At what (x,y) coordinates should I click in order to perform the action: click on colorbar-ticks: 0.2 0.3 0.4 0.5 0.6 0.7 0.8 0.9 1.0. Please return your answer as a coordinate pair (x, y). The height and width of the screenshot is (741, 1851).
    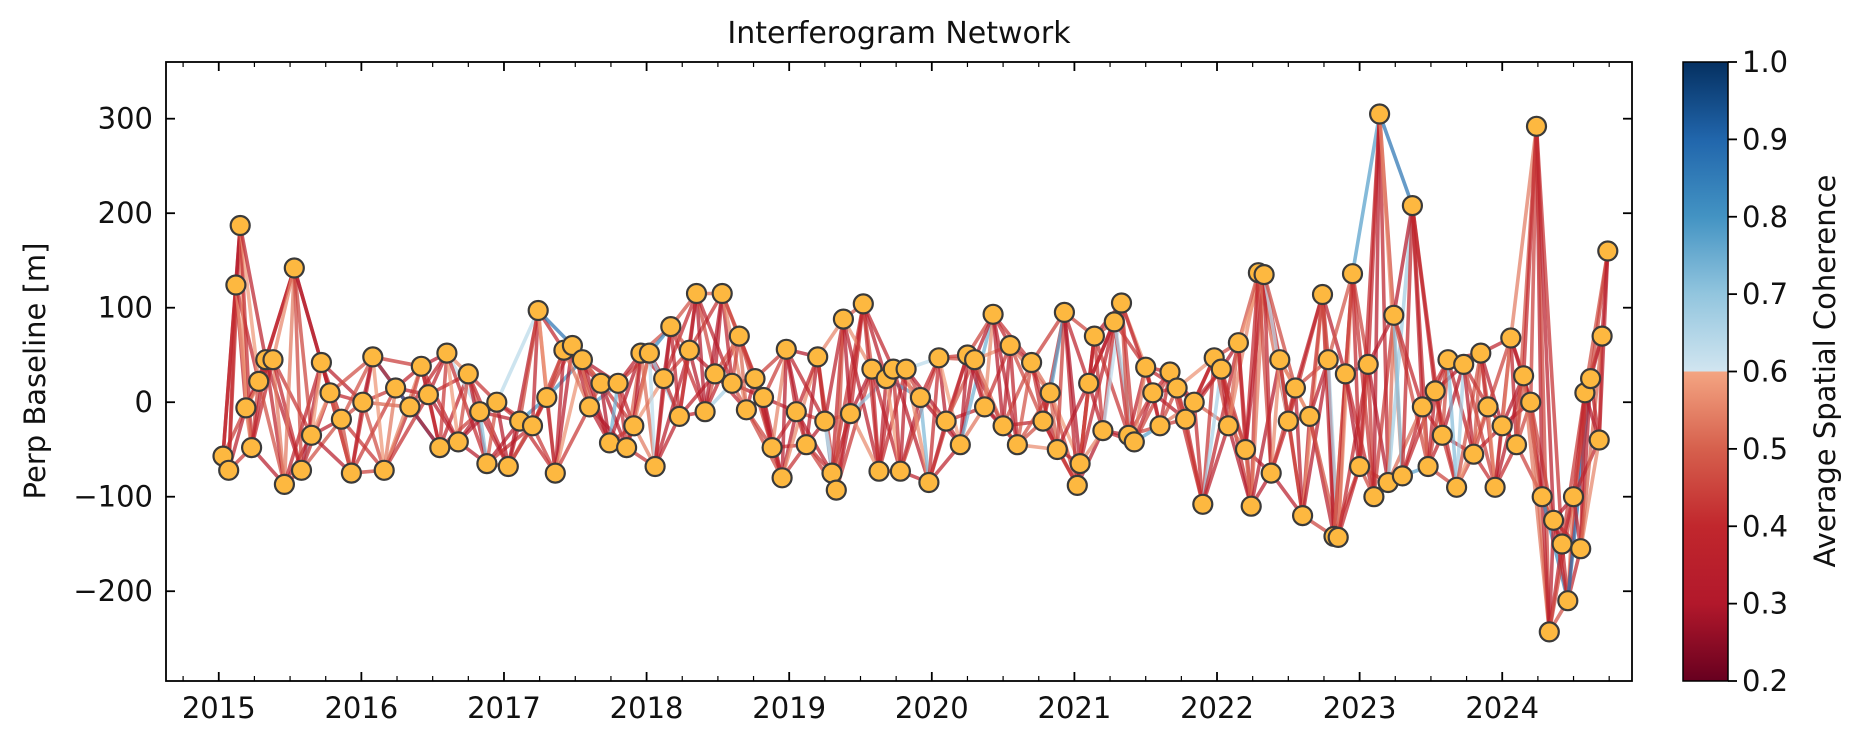
    Looking at the image, I should click on (1758, 371).